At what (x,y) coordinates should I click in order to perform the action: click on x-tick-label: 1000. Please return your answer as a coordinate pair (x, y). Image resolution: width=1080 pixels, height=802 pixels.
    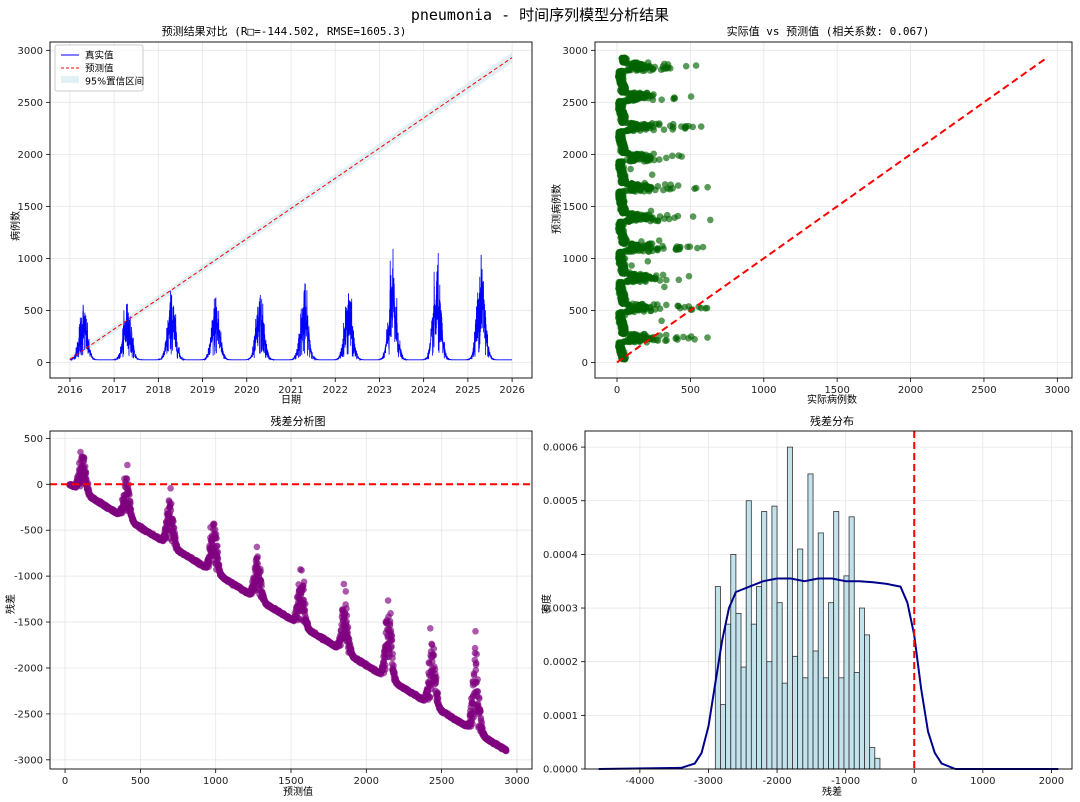
    Looking at the image, I should click on (763, 390).